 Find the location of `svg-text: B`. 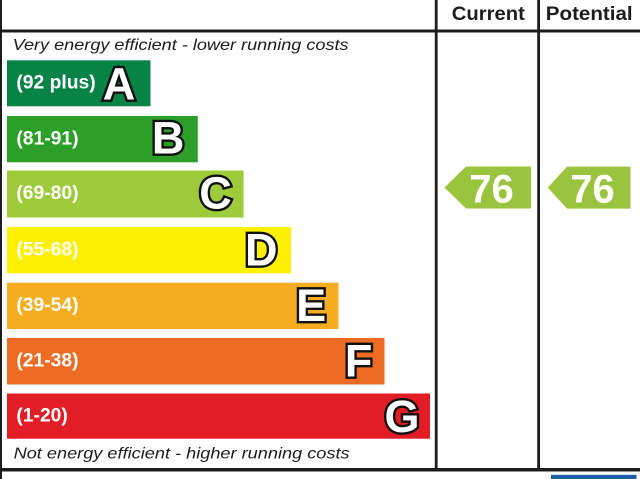

svg-text: B is located at coordinates (168, 137).